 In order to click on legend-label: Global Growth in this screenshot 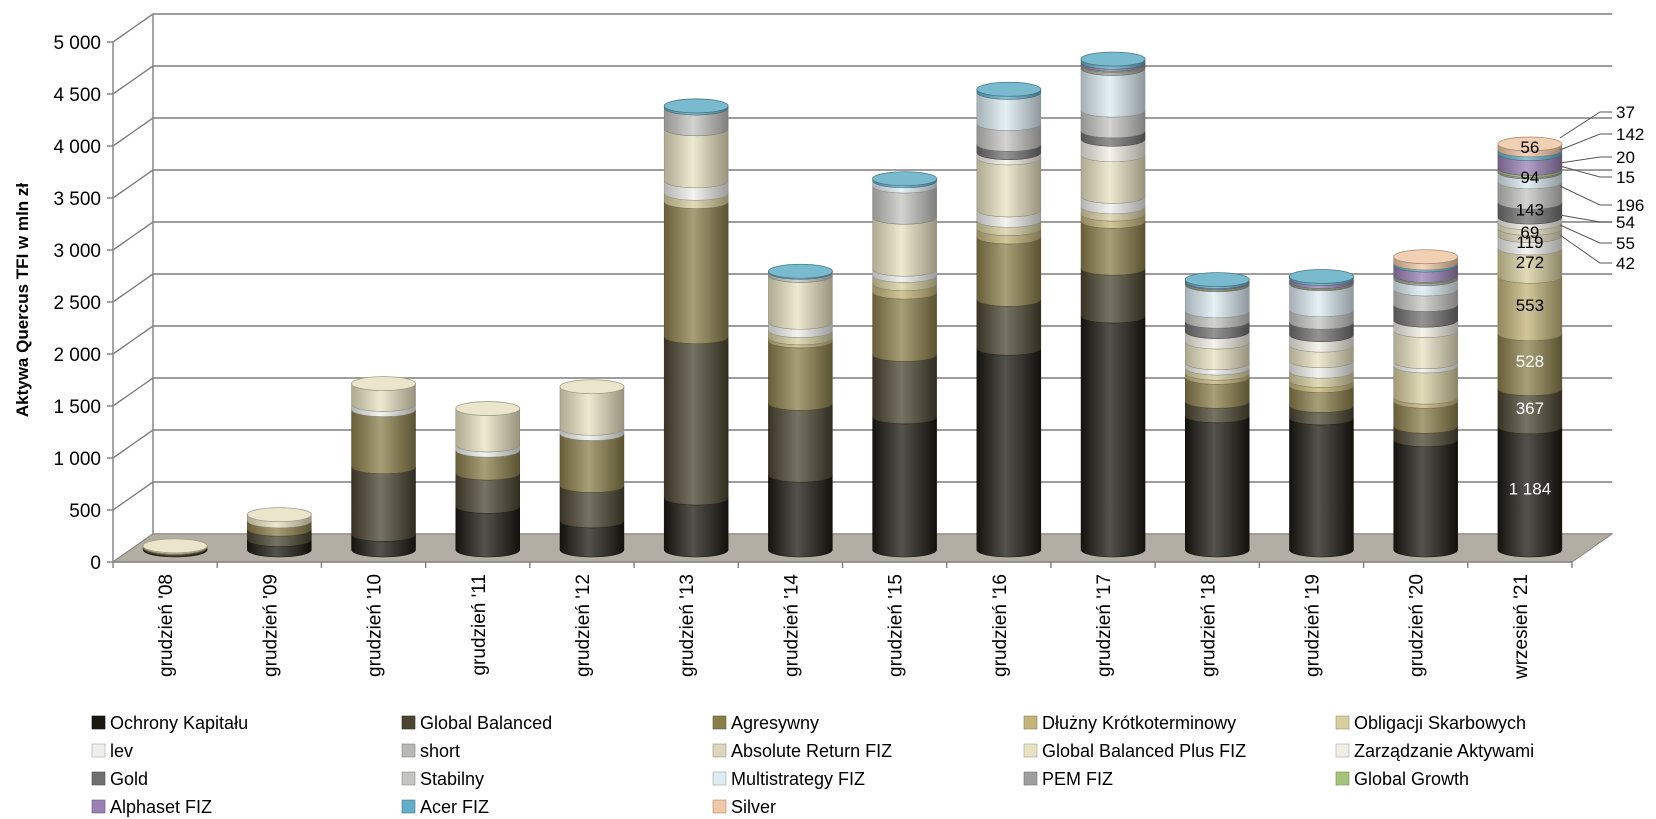, I will do `click(1411, 779)`.